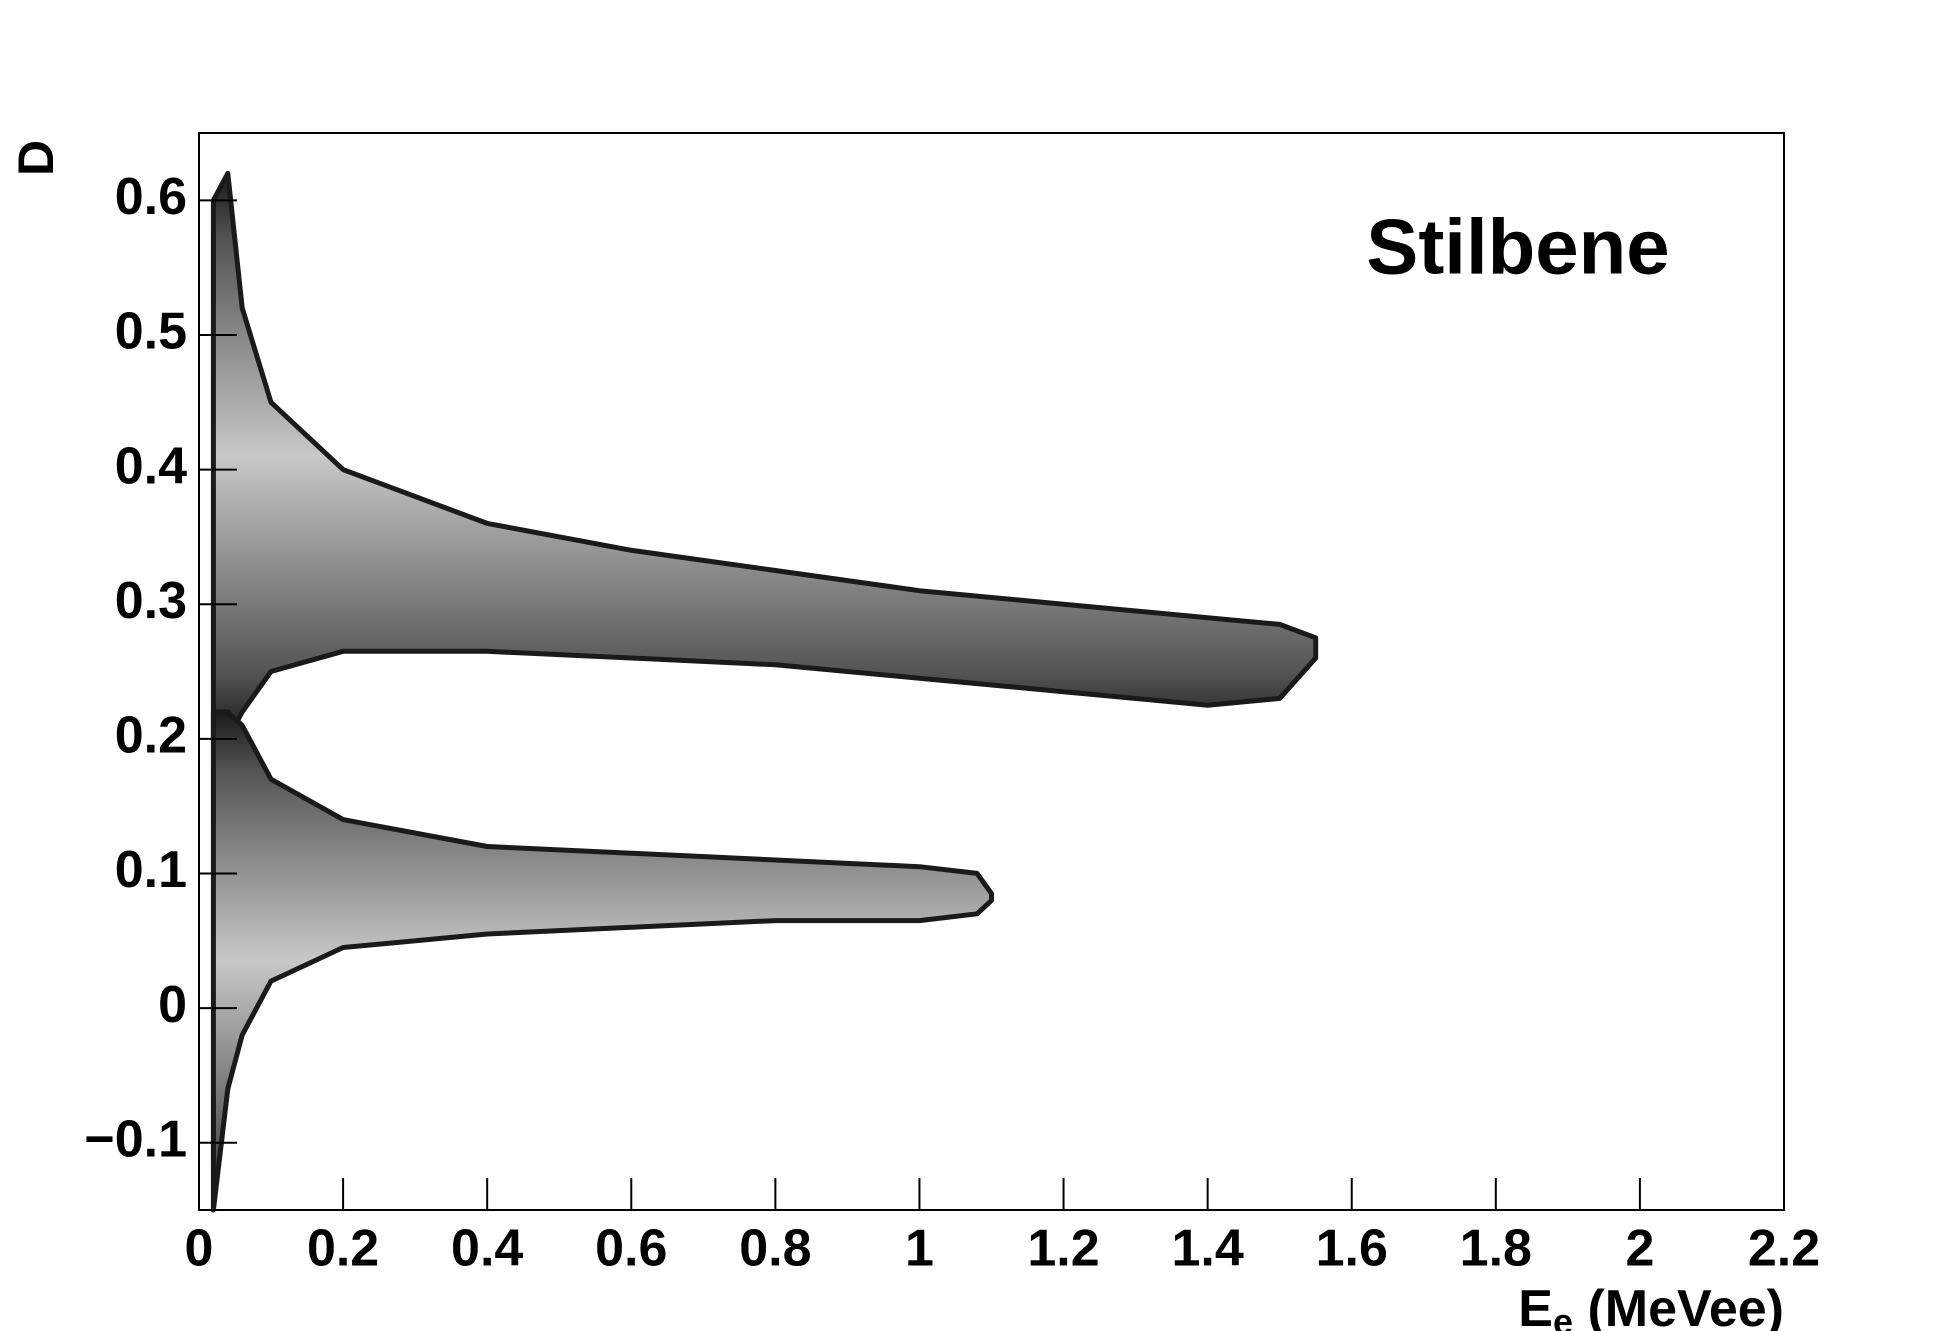  I want to click on x-tick-label: 0, so click(199, 1249).